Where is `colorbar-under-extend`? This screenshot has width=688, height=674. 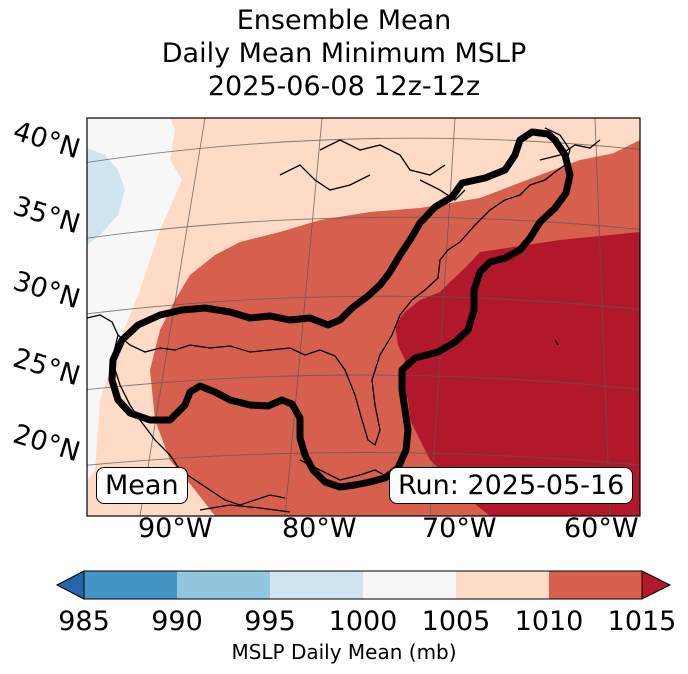
colorbar-under-extend is located at coordinates (70, 585).